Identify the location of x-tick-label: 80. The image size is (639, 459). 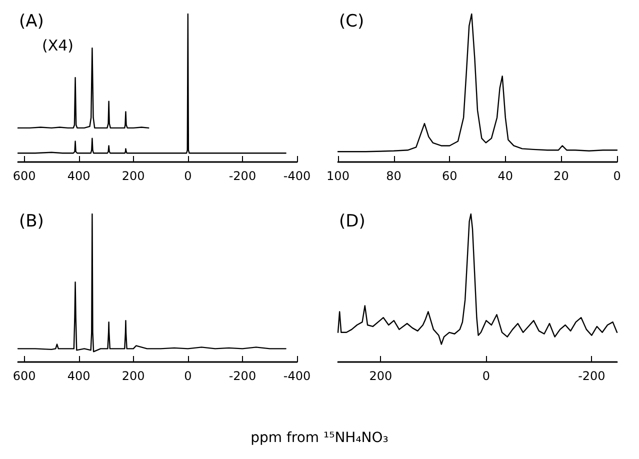
(394, 176).